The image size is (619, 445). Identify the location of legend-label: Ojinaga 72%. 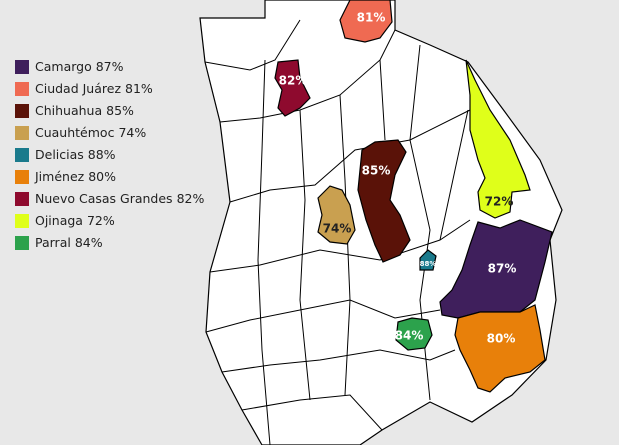
(75, 220).